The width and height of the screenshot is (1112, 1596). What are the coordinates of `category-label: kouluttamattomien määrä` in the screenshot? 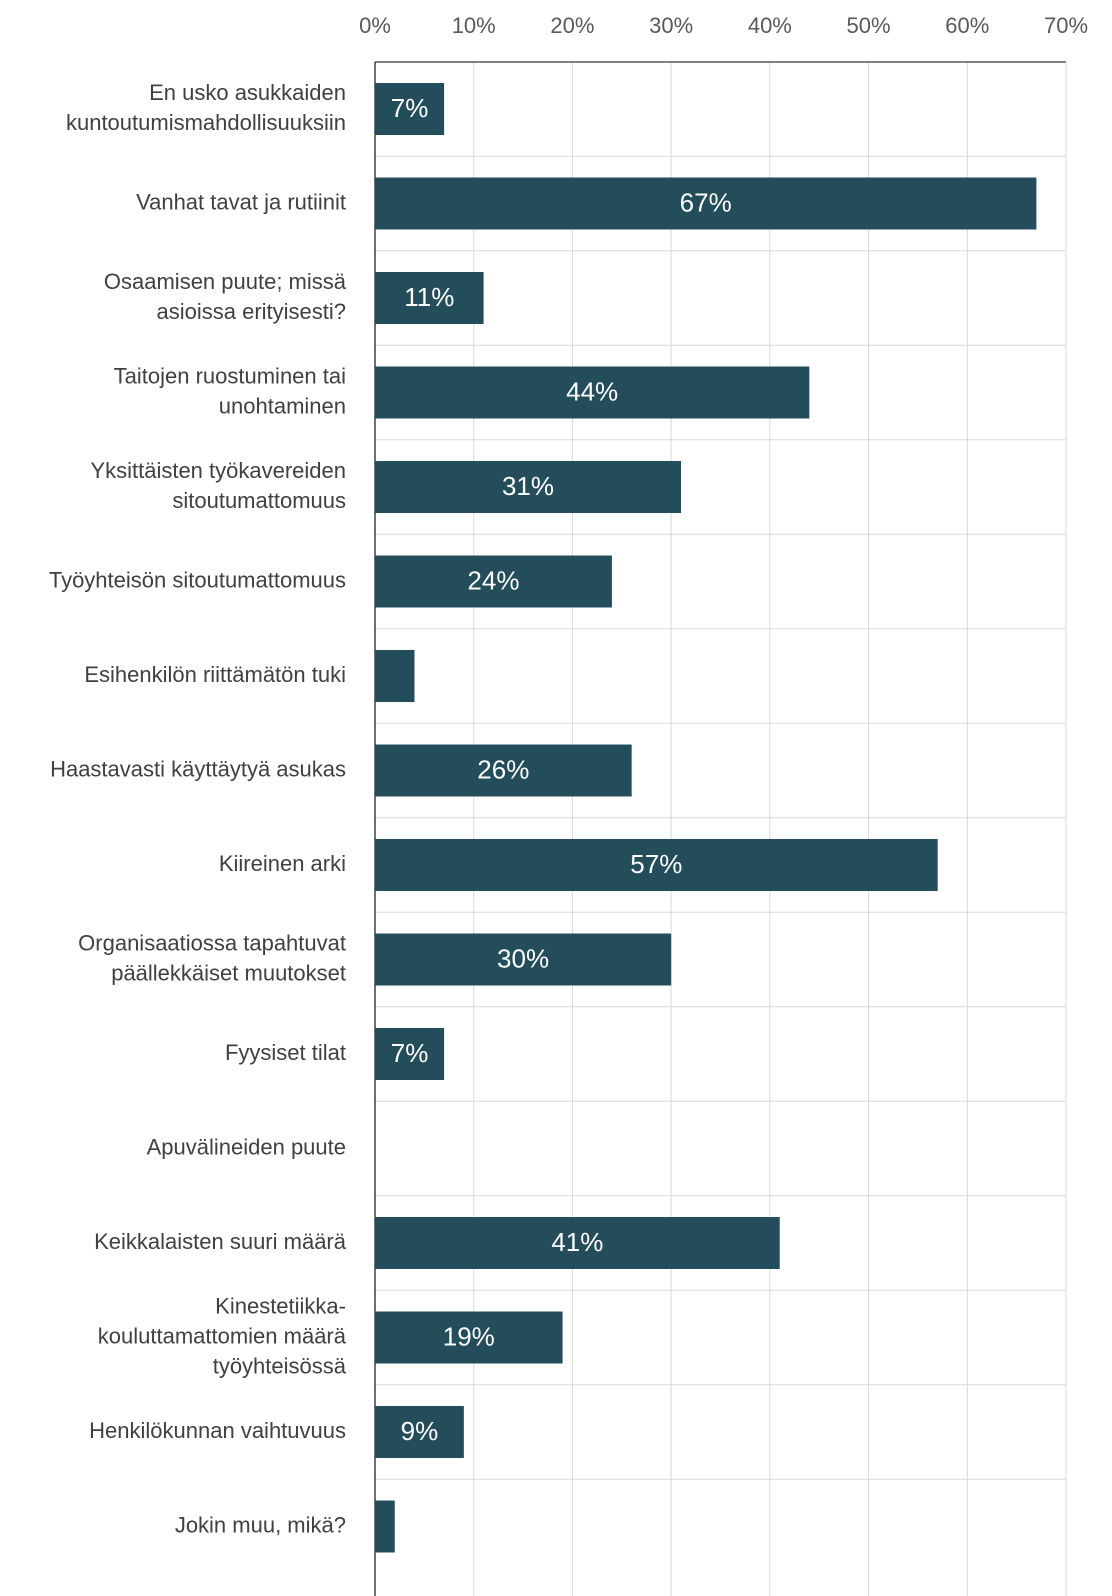 It's located at (222, 1335).